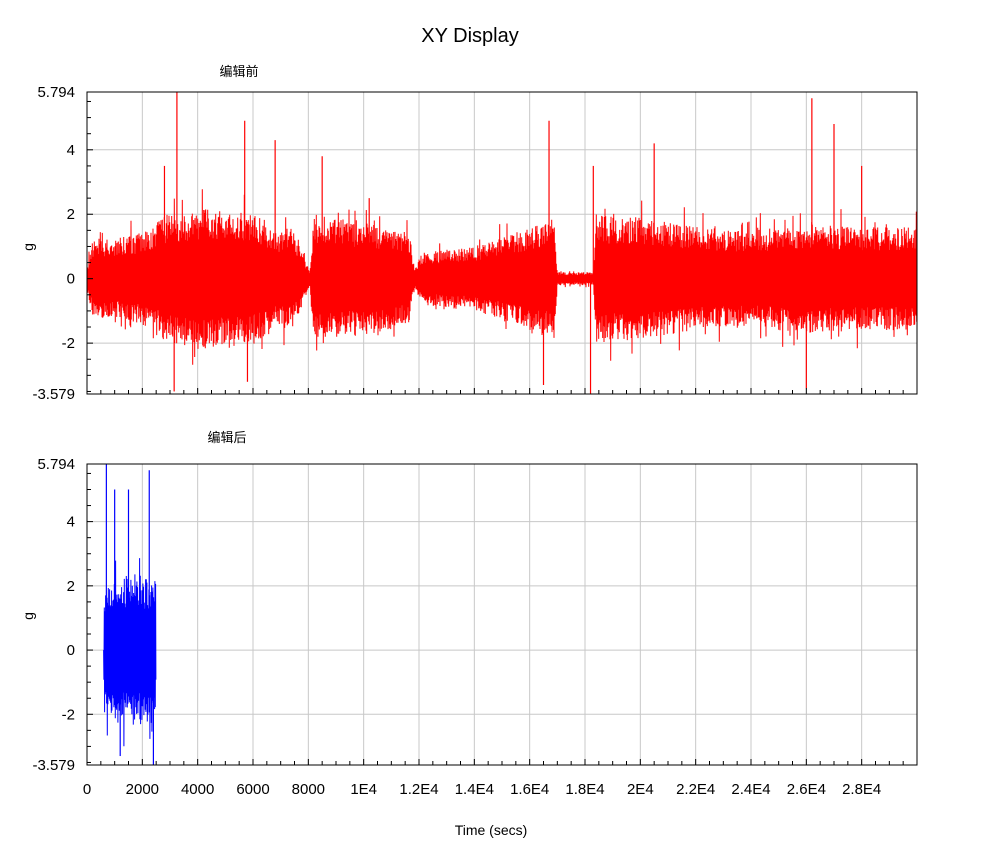 This screenshot has width=1000, height=854. I want to click on chart-title: XY Display, so click(469, 36).